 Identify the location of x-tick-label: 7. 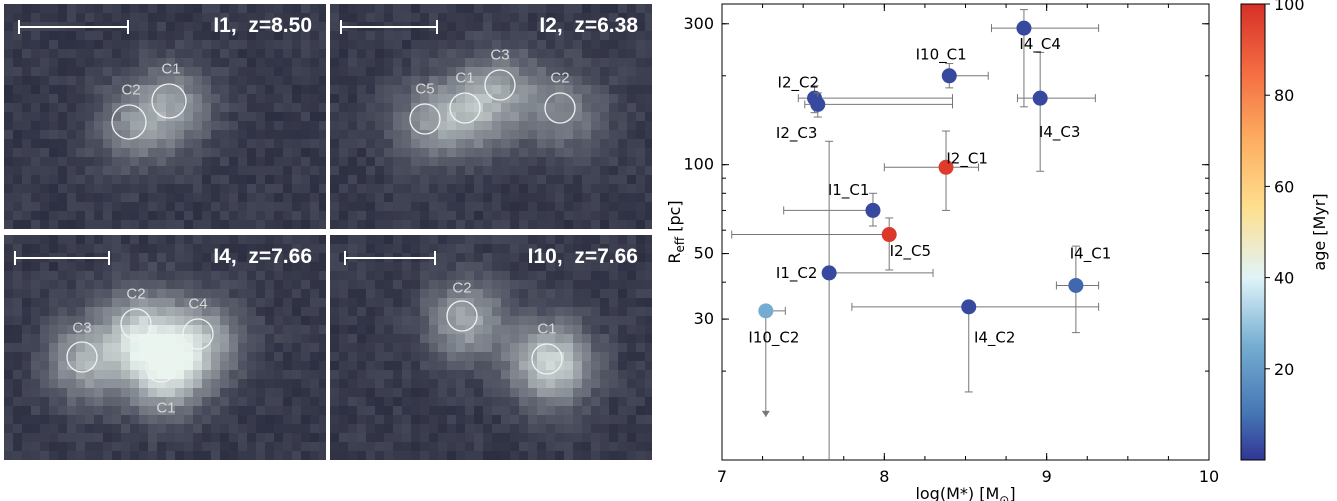
(722, 476).